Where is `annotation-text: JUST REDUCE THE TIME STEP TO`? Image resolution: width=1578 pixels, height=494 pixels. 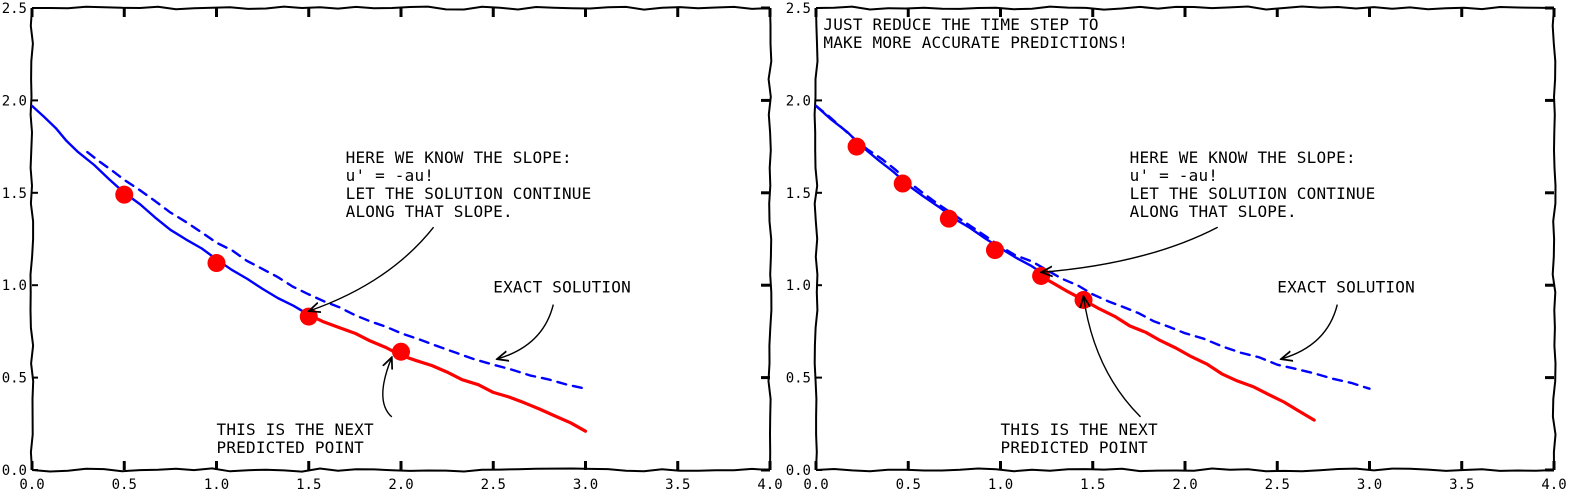
annotation-text: JUST REDUCE THE TIME STEP TO is located at coordinates (960, 24).